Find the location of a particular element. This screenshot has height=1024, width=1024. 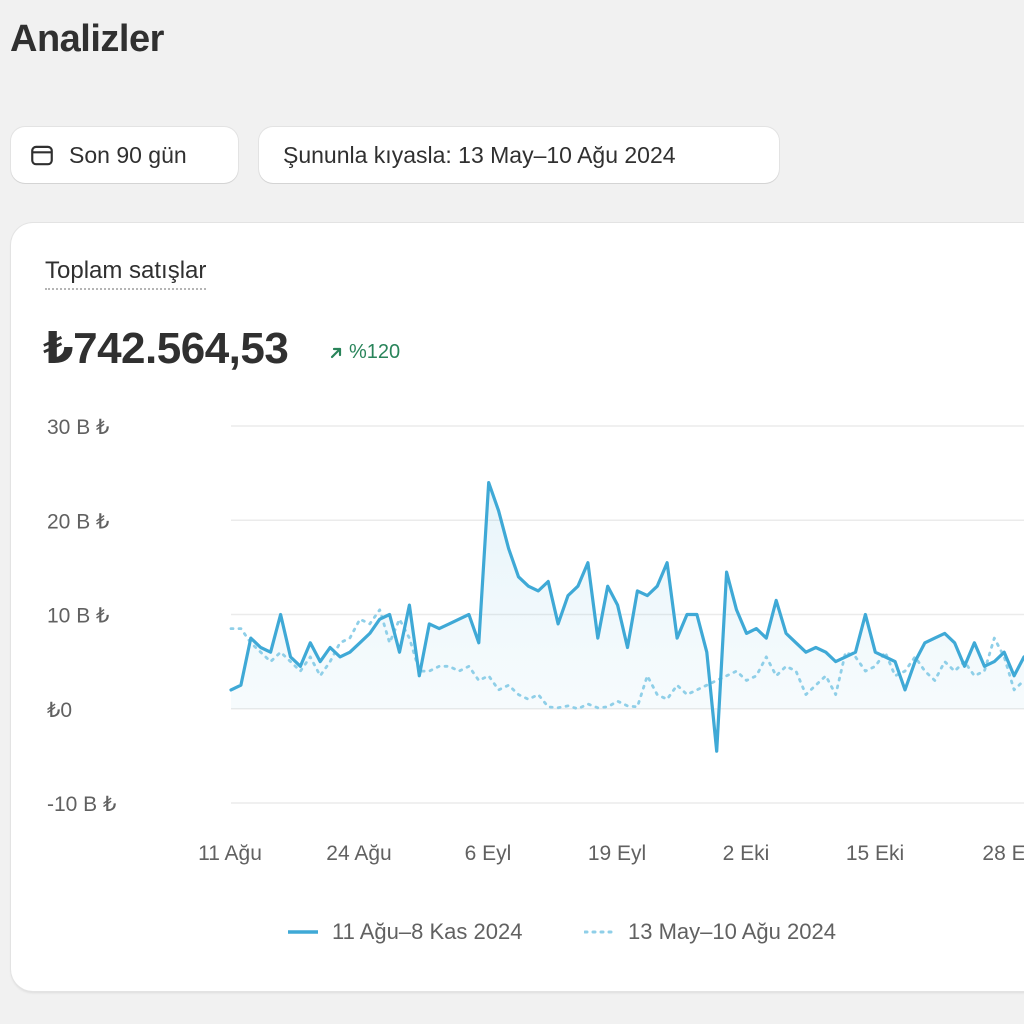

x-tick-label: 11 Ağu is located at coordinates (230, 853).